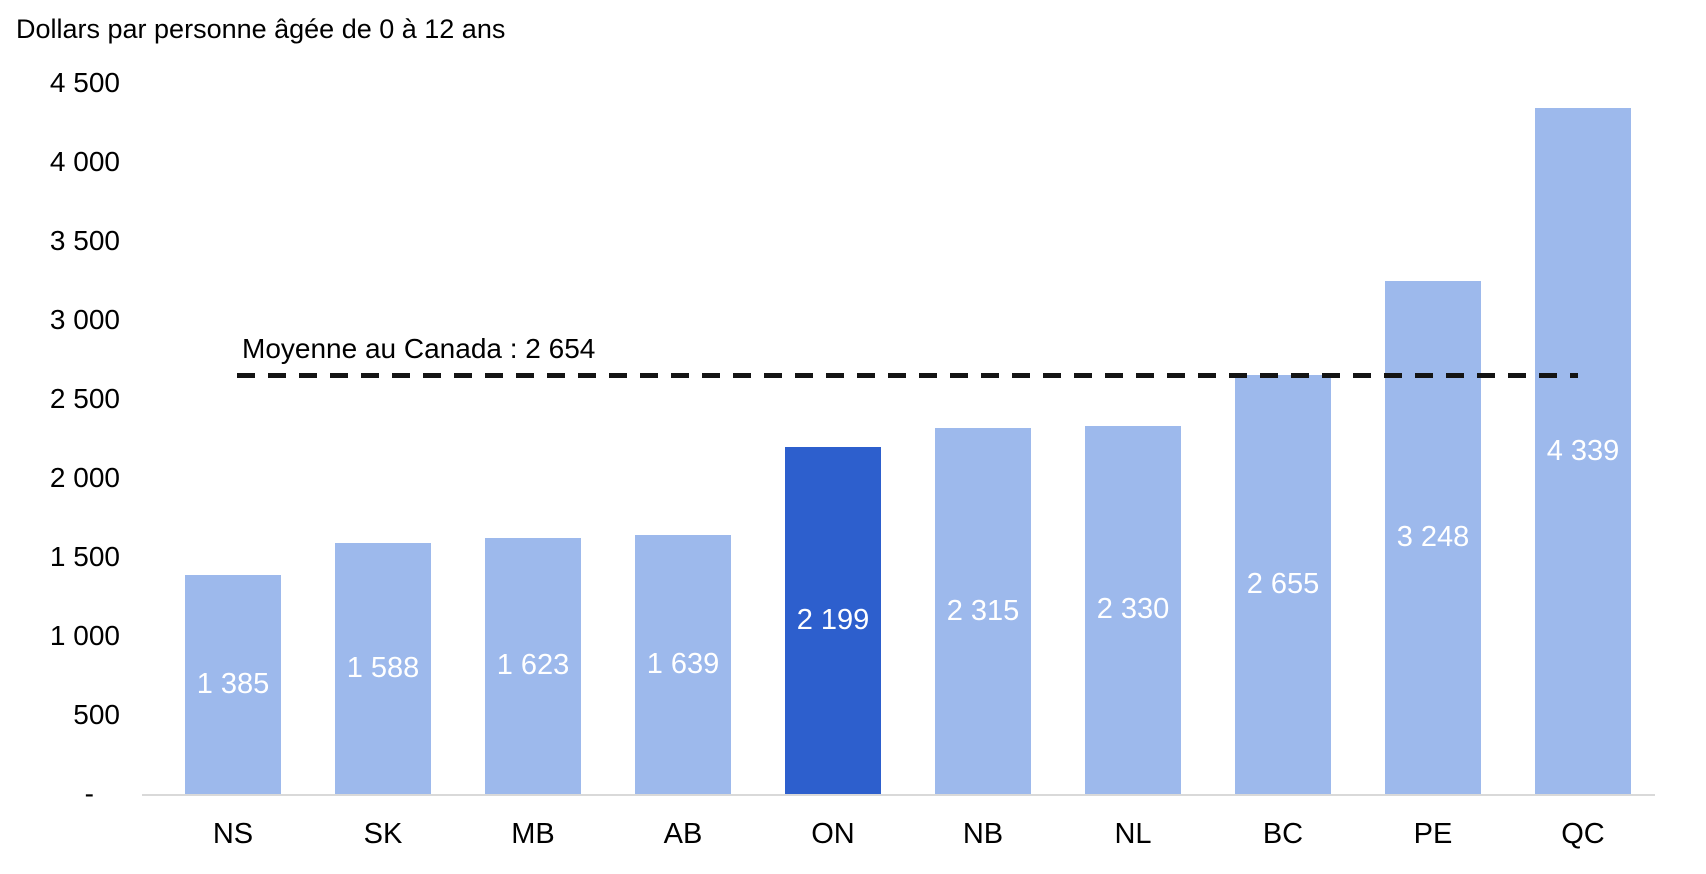  What do you see at coordinates (383, 834) in the screenshot?
I see `x-axis-label-SK: SK` at bounding box center [383, 834].